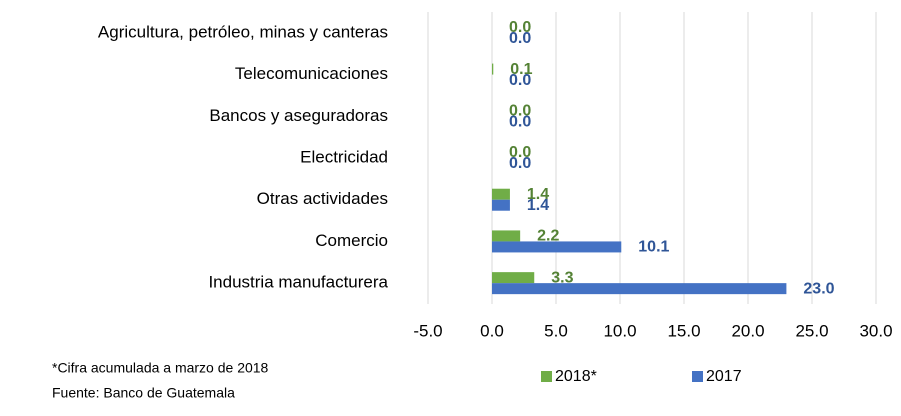 The height and width of the screenshot is (416, 901). What do you see at coordinates (875, 330) in the screenshot?
I see `x-tick-label: 30.0` at bounding box center [875, 330].